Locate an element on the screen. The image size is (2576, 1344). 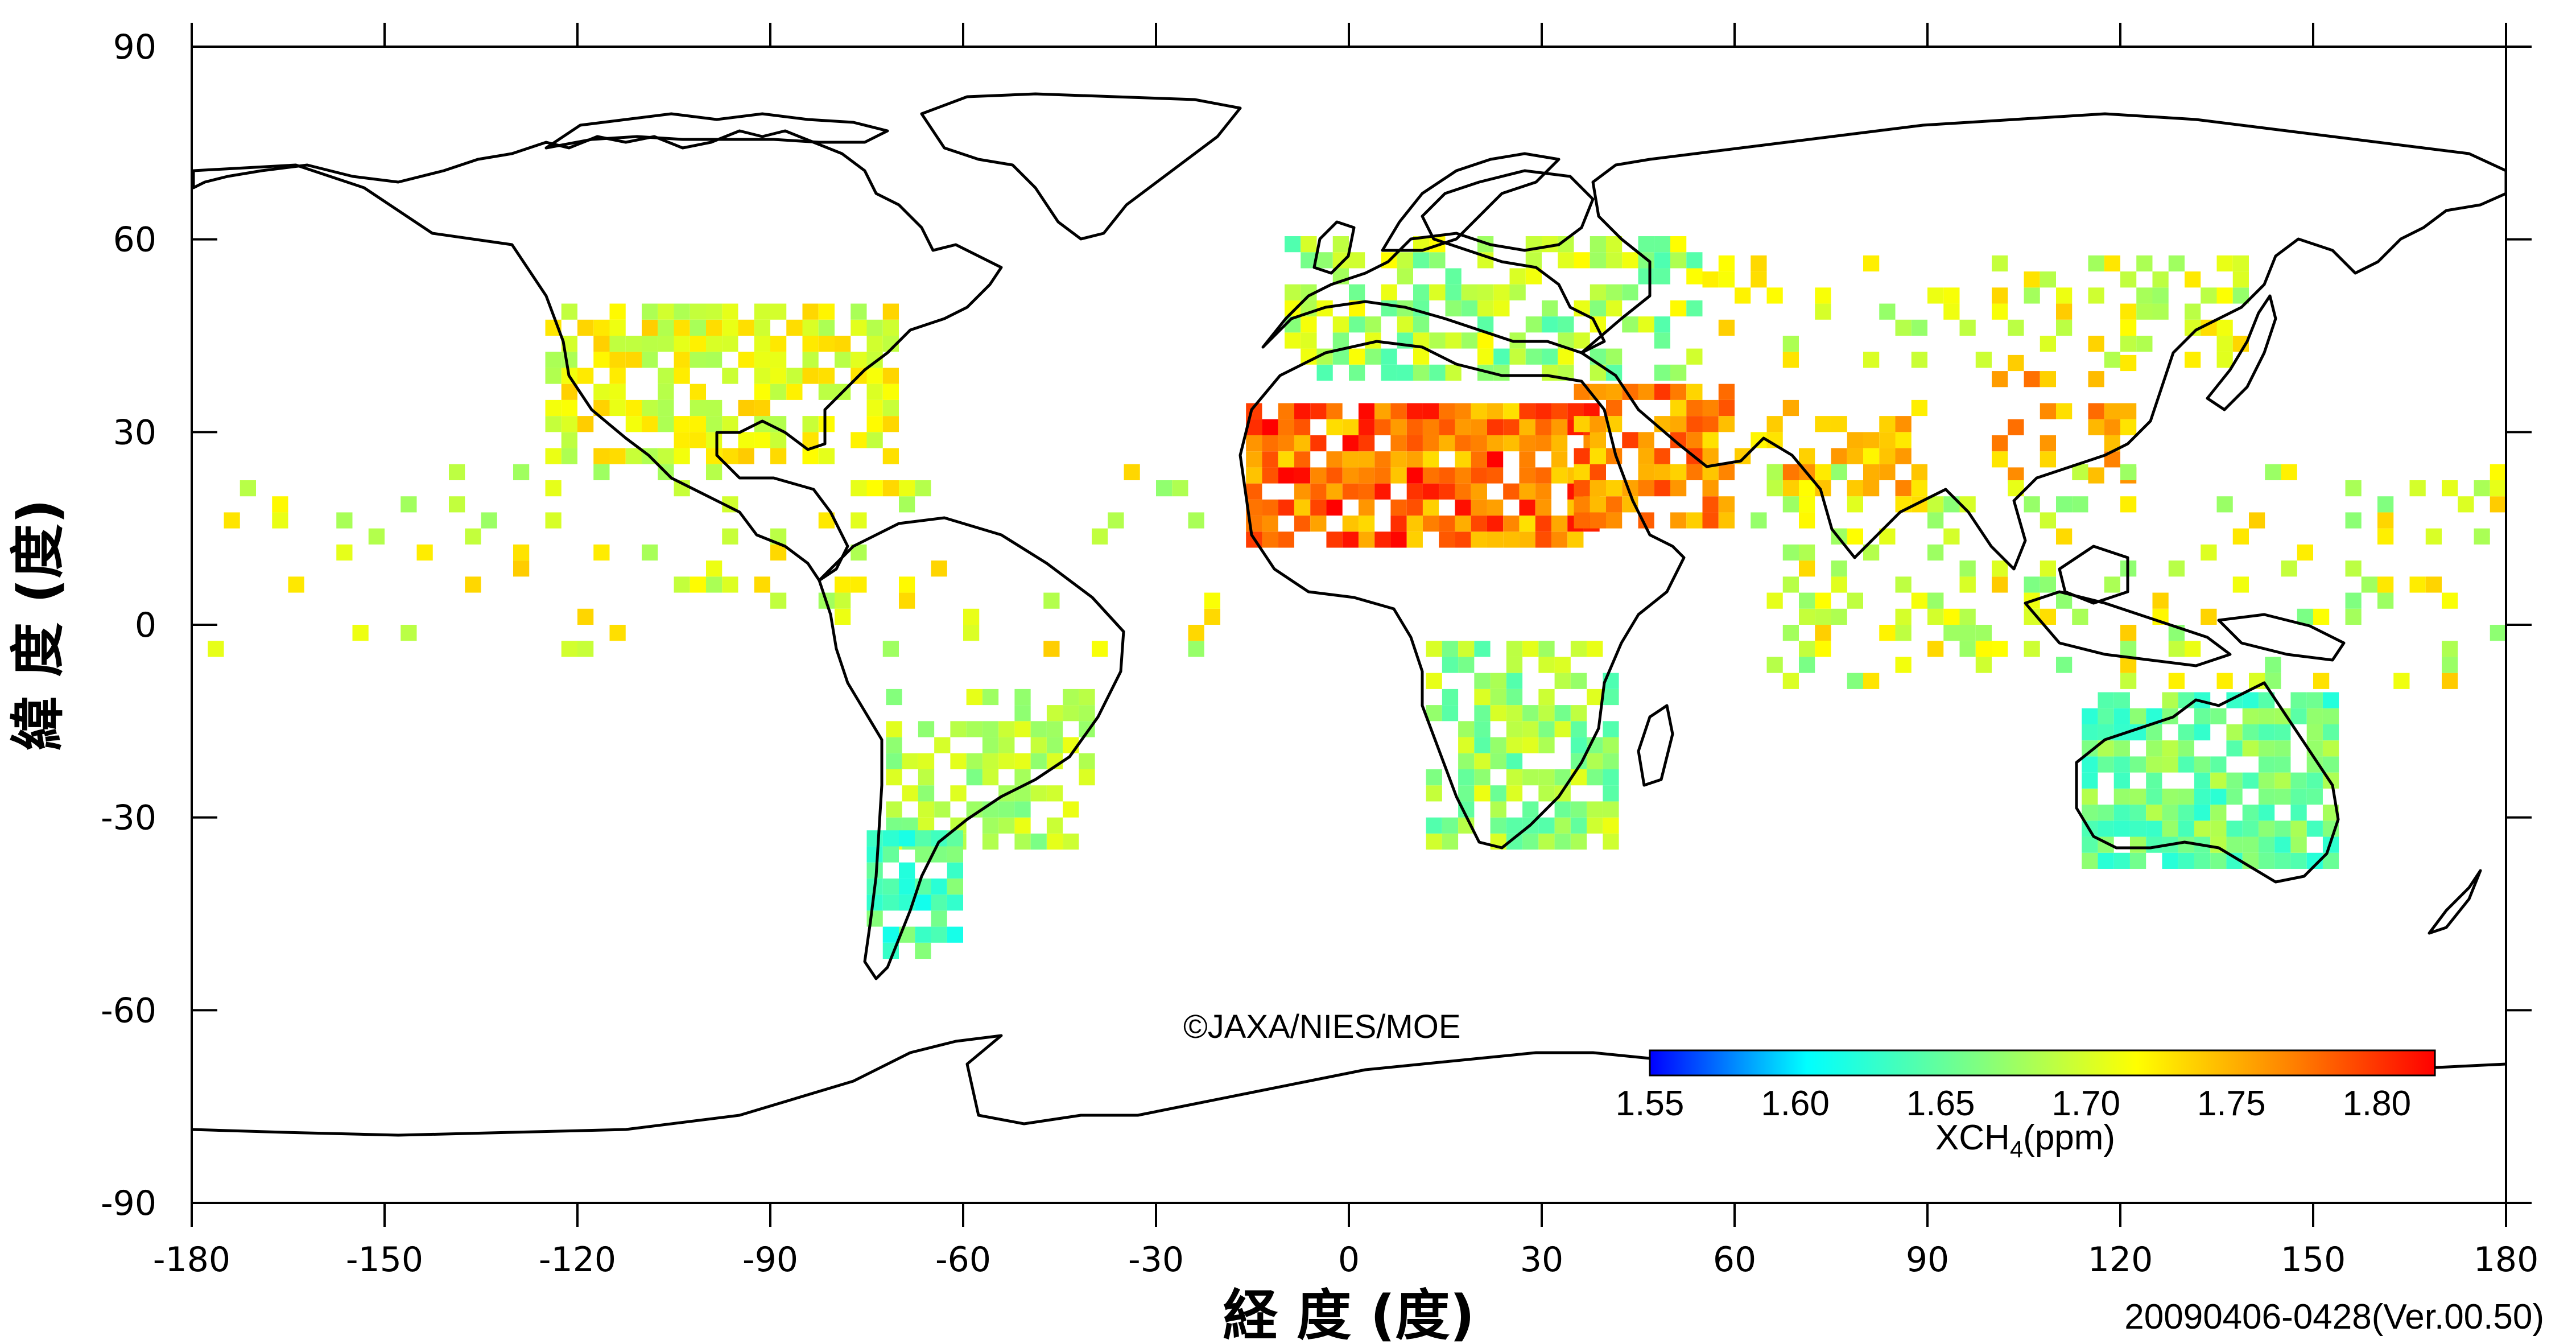
lat-tick-label: 60 is located at coordinates (135, 240).